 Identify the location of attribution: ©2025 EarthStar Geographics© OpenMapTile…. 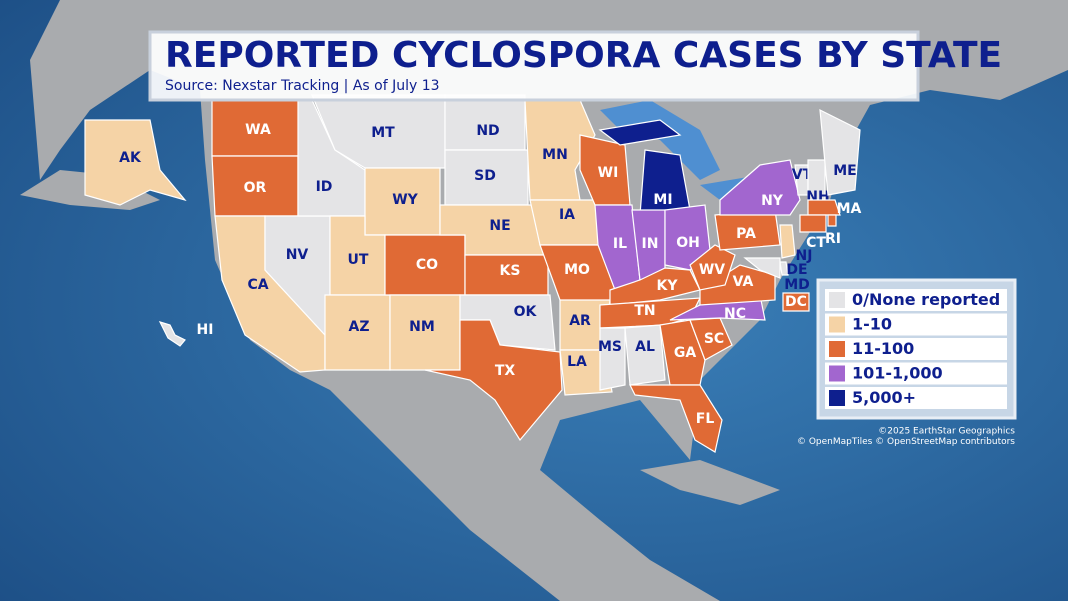
(906, 437).